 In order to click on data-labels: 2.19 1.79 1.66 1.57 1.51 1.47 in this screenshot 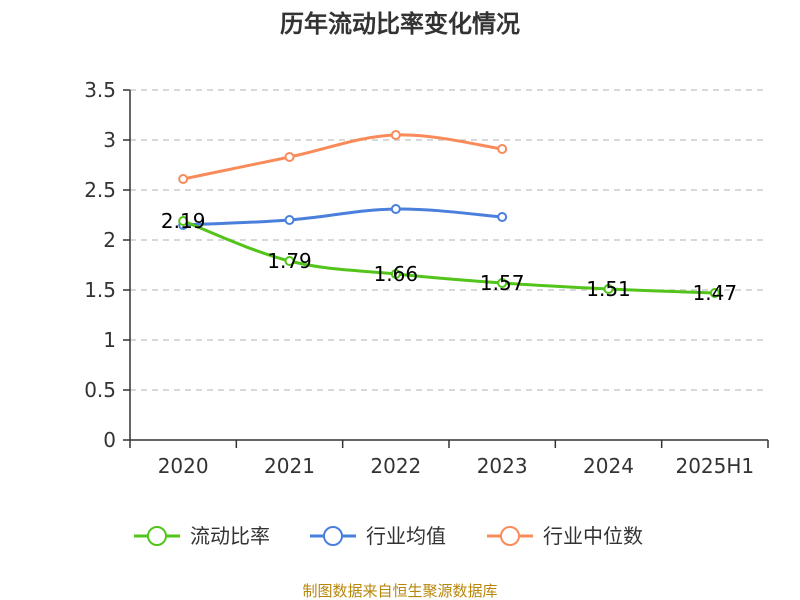, I will do `click(449, 257)`.